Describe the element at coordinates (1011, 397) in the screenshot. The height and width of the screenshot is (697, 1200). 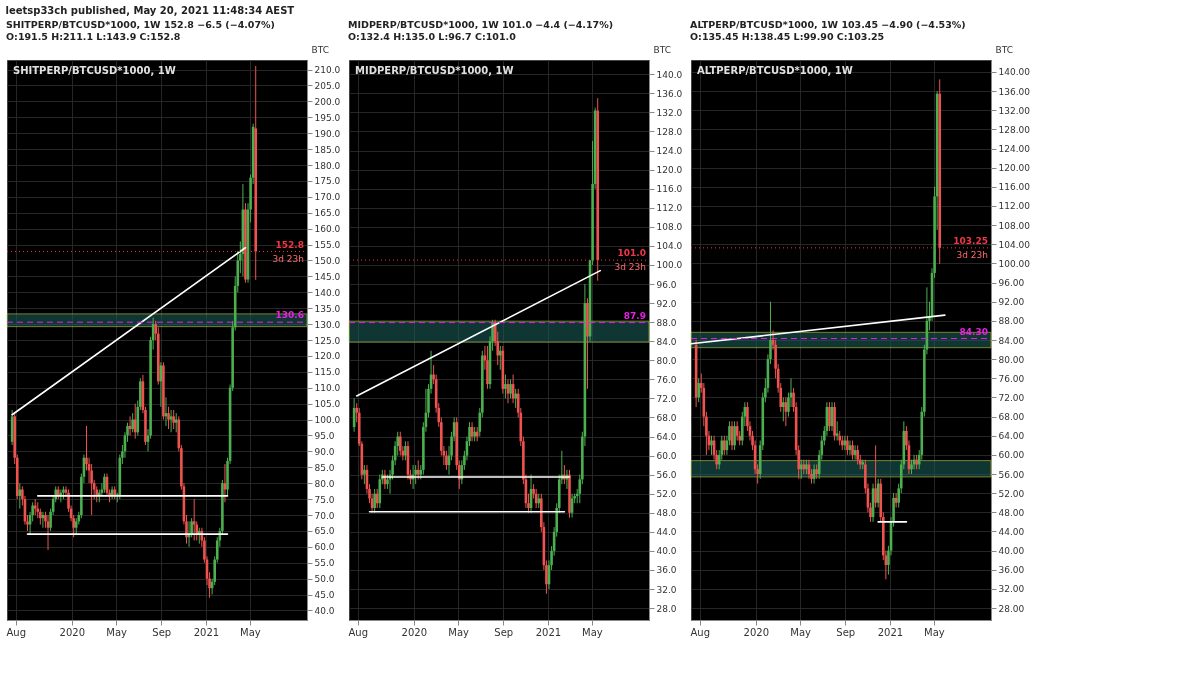
I see `y-tick-label: 72.00` at that location.